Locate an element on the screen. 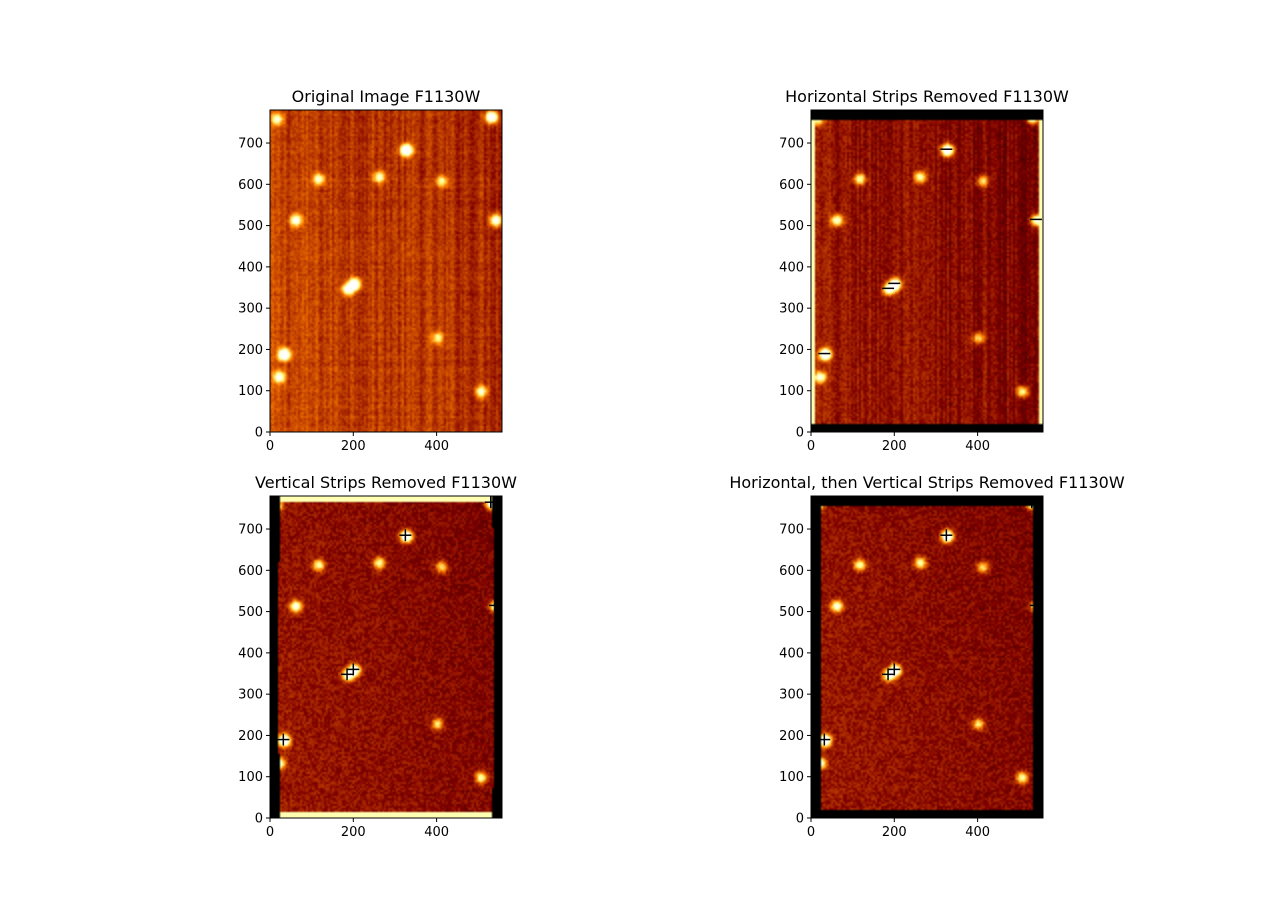 Image resolution: width=1280 pixels, height=919 pixels. panel-title: Original Image F1130W is located at coordinates (386, 96).